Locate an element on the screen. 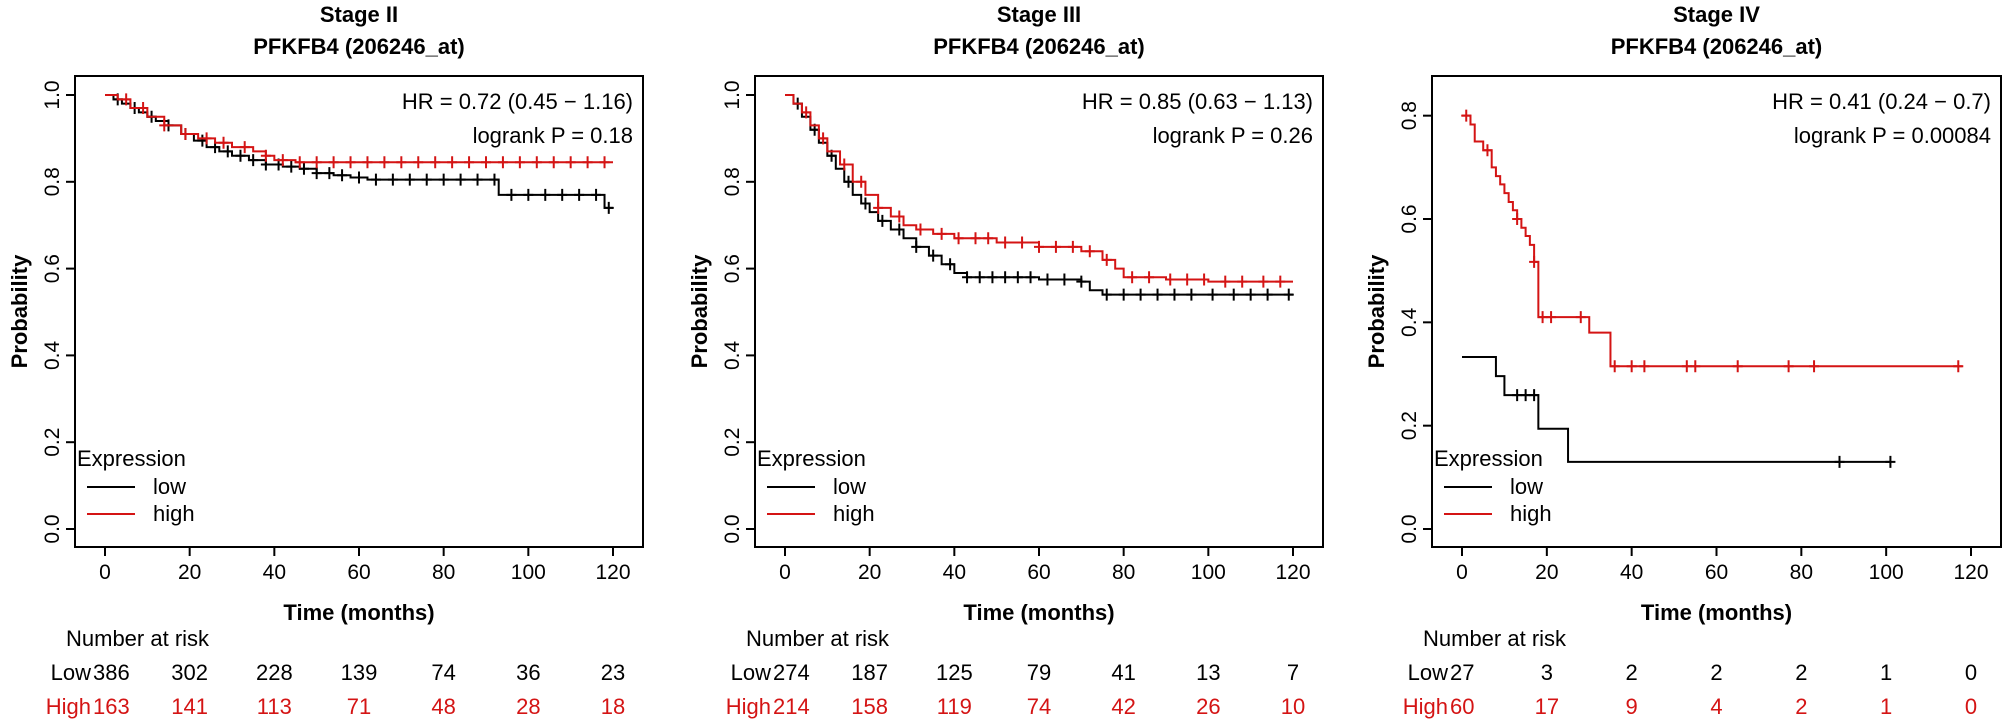  risk-value: 141 is located at coordinates (189, 706).